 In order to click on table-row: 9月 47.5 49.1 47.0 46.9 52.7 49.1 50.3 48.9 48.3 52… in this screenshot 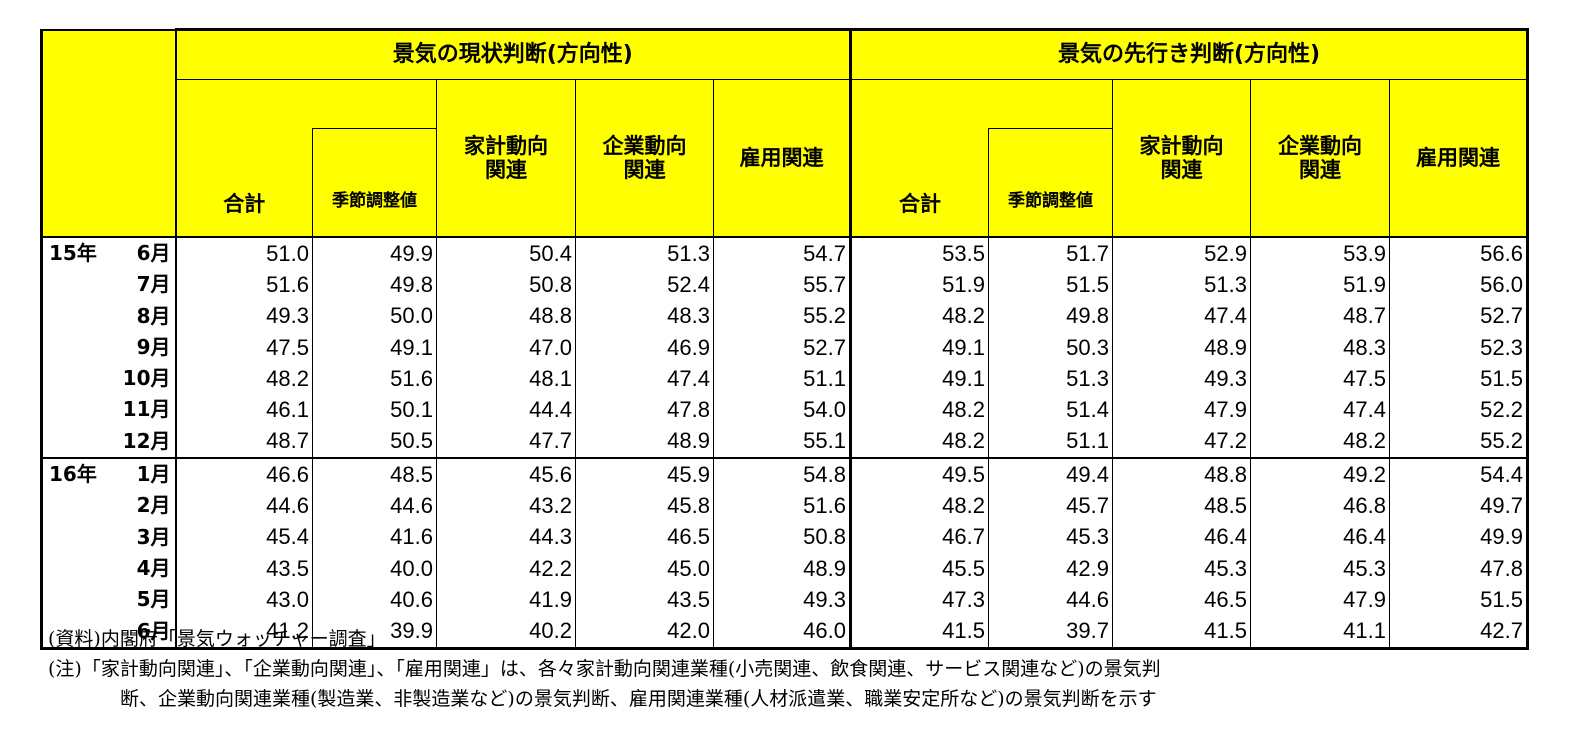, I will do `click(784, 347)`.